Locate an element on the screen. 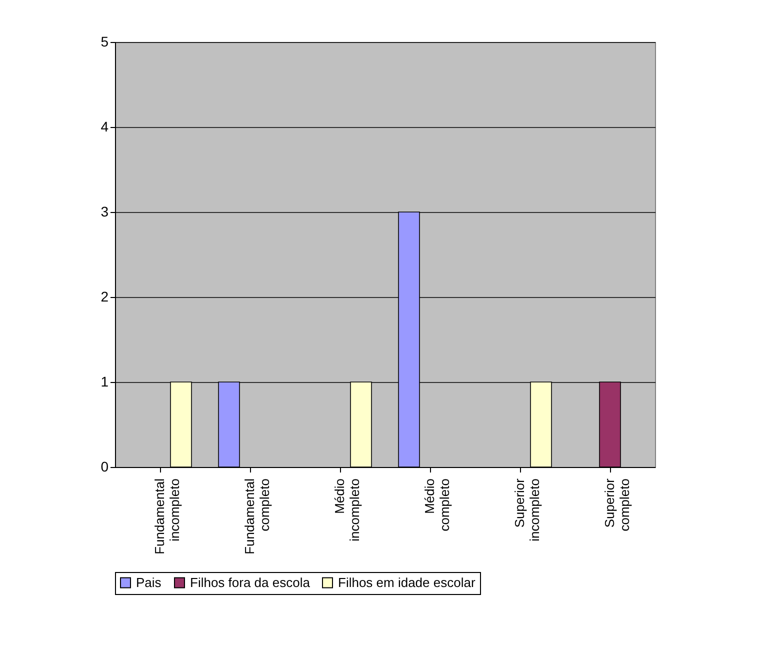 The width and height of the screenshot is (774, 667). x-tick-label: Superior incompleto is located at coordinates (527, 510).